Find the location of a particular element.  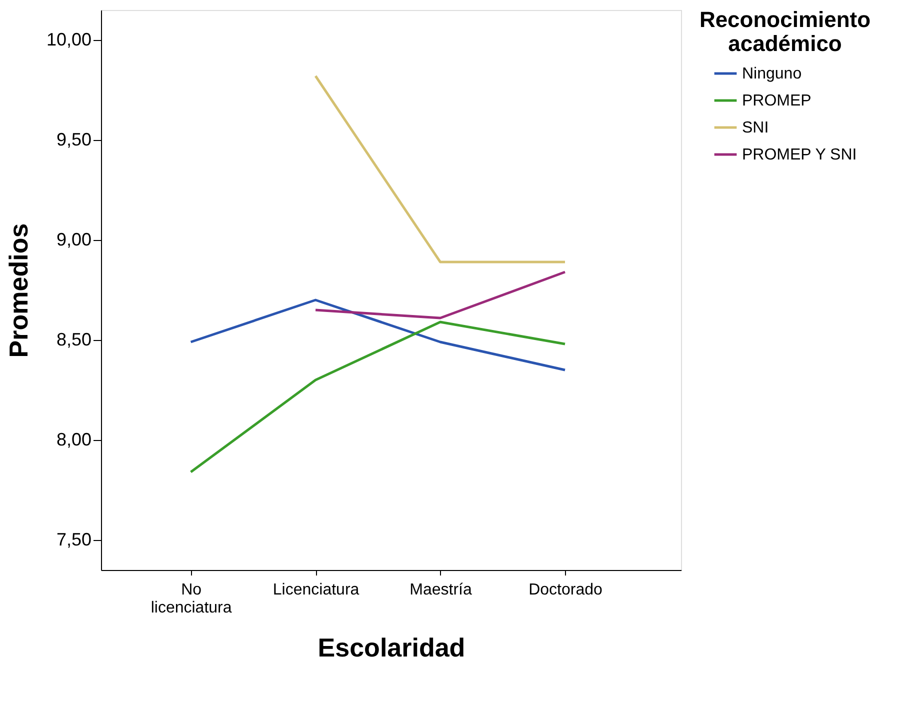

legend-label: SNI is located at coordinates (755, 128).